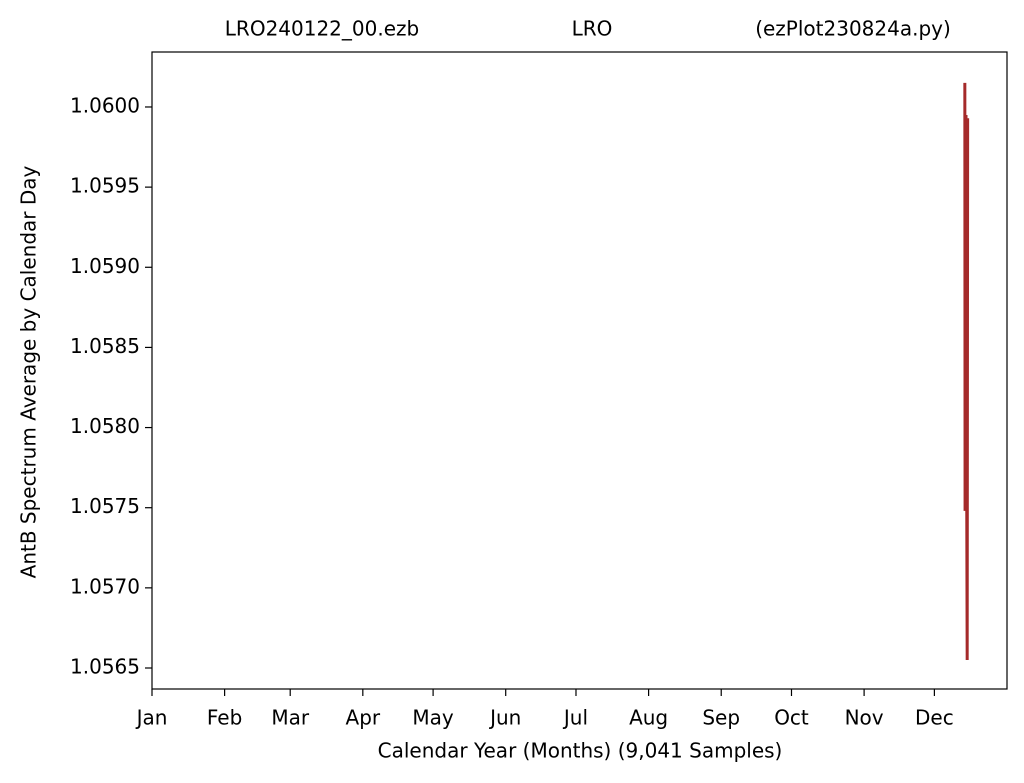  Describe the element at coordinates (105, 426) in the screenshot. I see `y-tick-label: 1.0580` at that location.